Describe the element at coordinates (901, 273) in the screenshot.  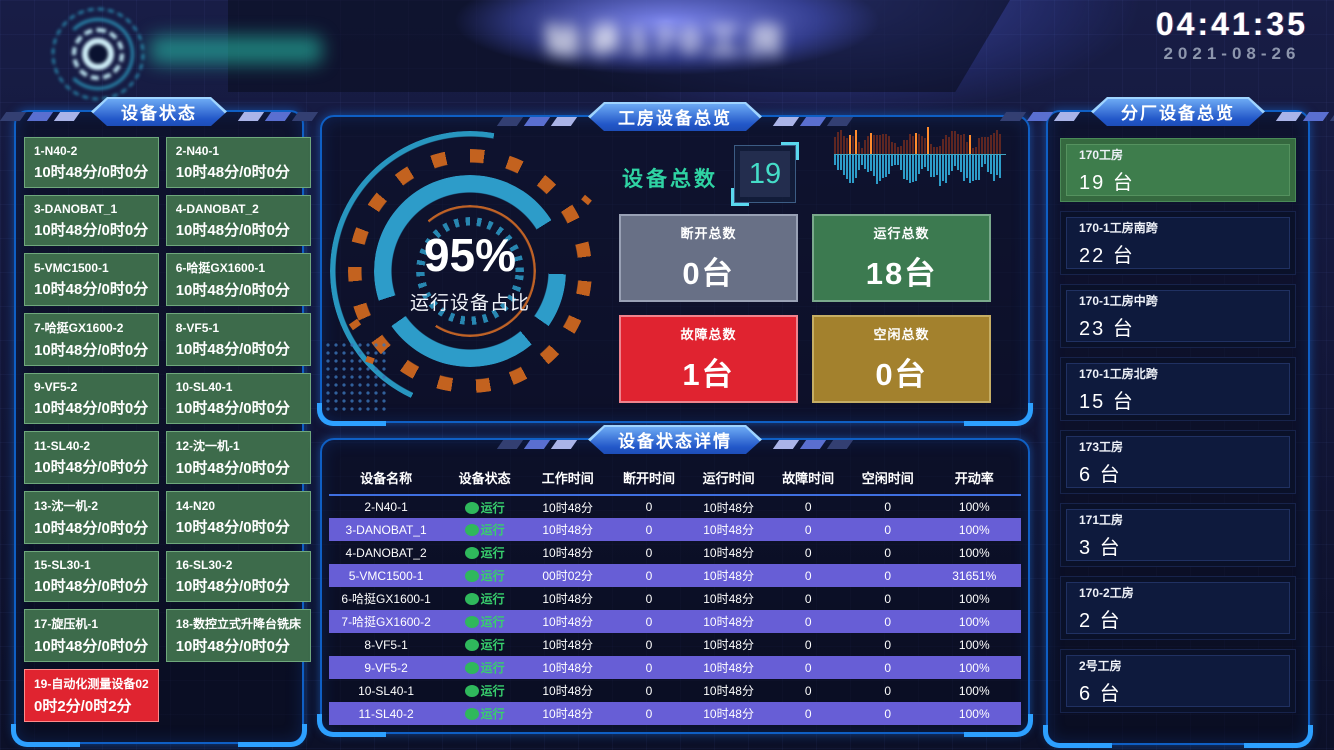
I see `stat-value: 18台` at that location.